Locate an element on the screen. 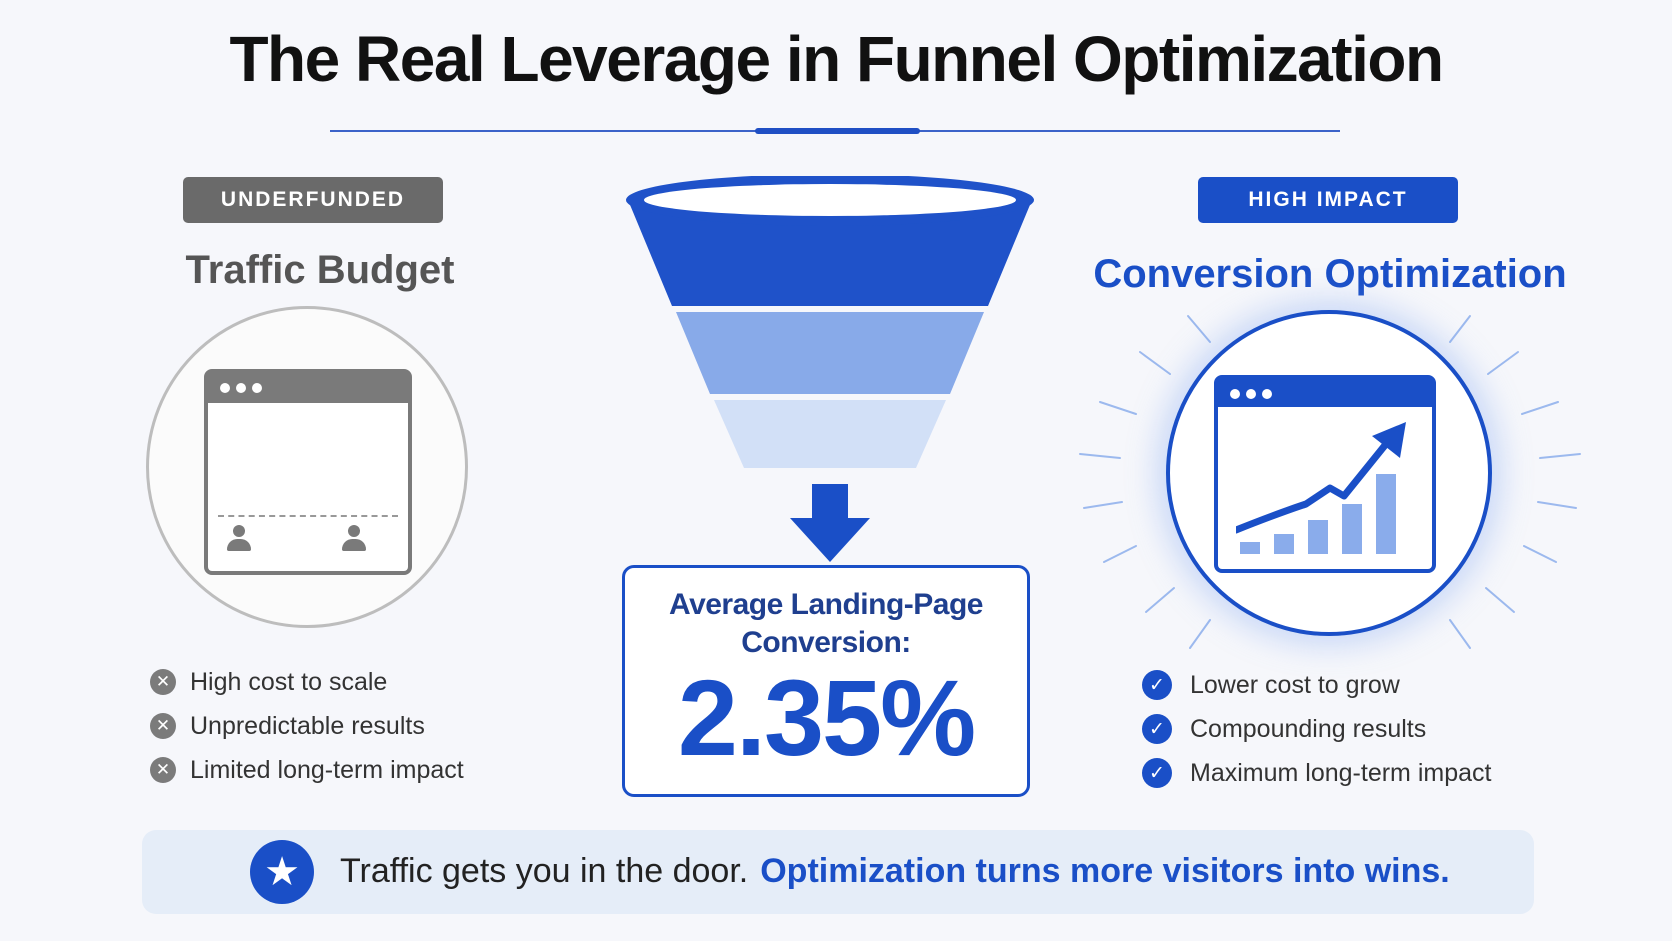  list-item-text: Maximum long-term impact is located at coordinates (1341, 772).